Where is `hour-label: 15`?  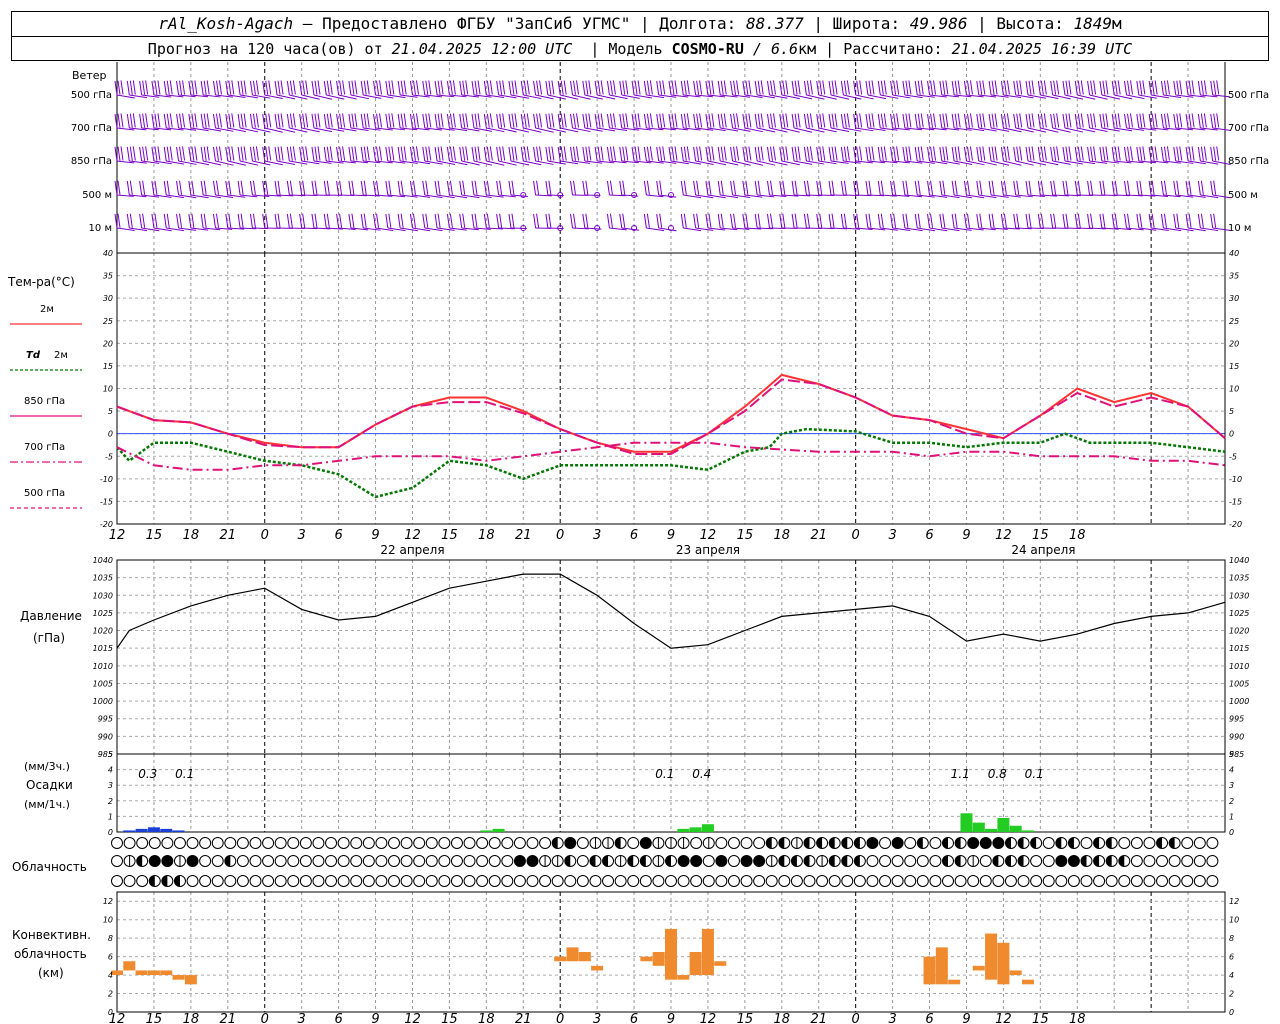 hour-label: 15 is located at coordinates (745, 535).